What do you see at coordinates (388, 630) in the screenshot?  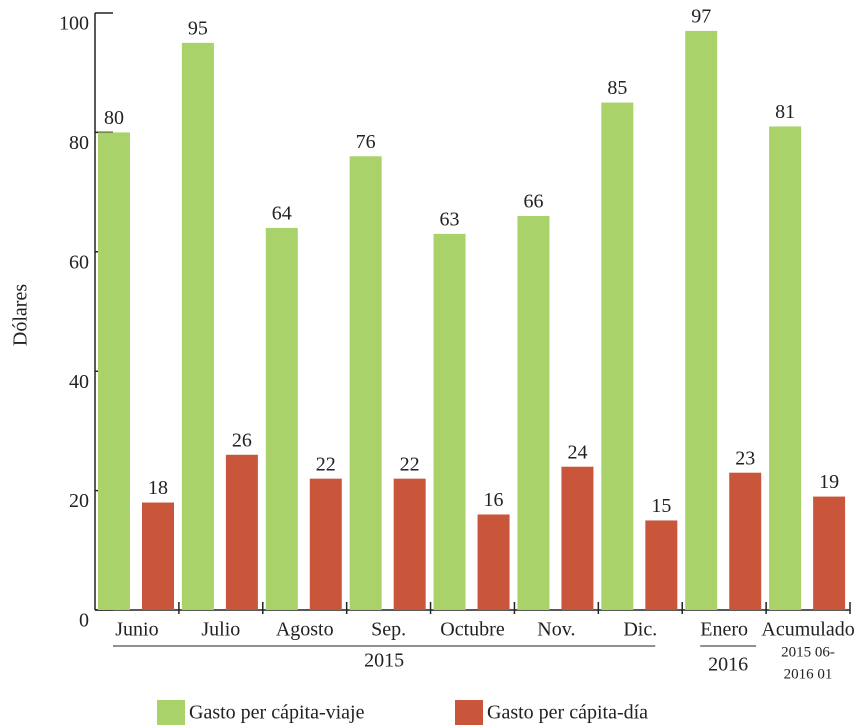 I see `x-tick-label: Sep.` at bounding box center [388, 630].